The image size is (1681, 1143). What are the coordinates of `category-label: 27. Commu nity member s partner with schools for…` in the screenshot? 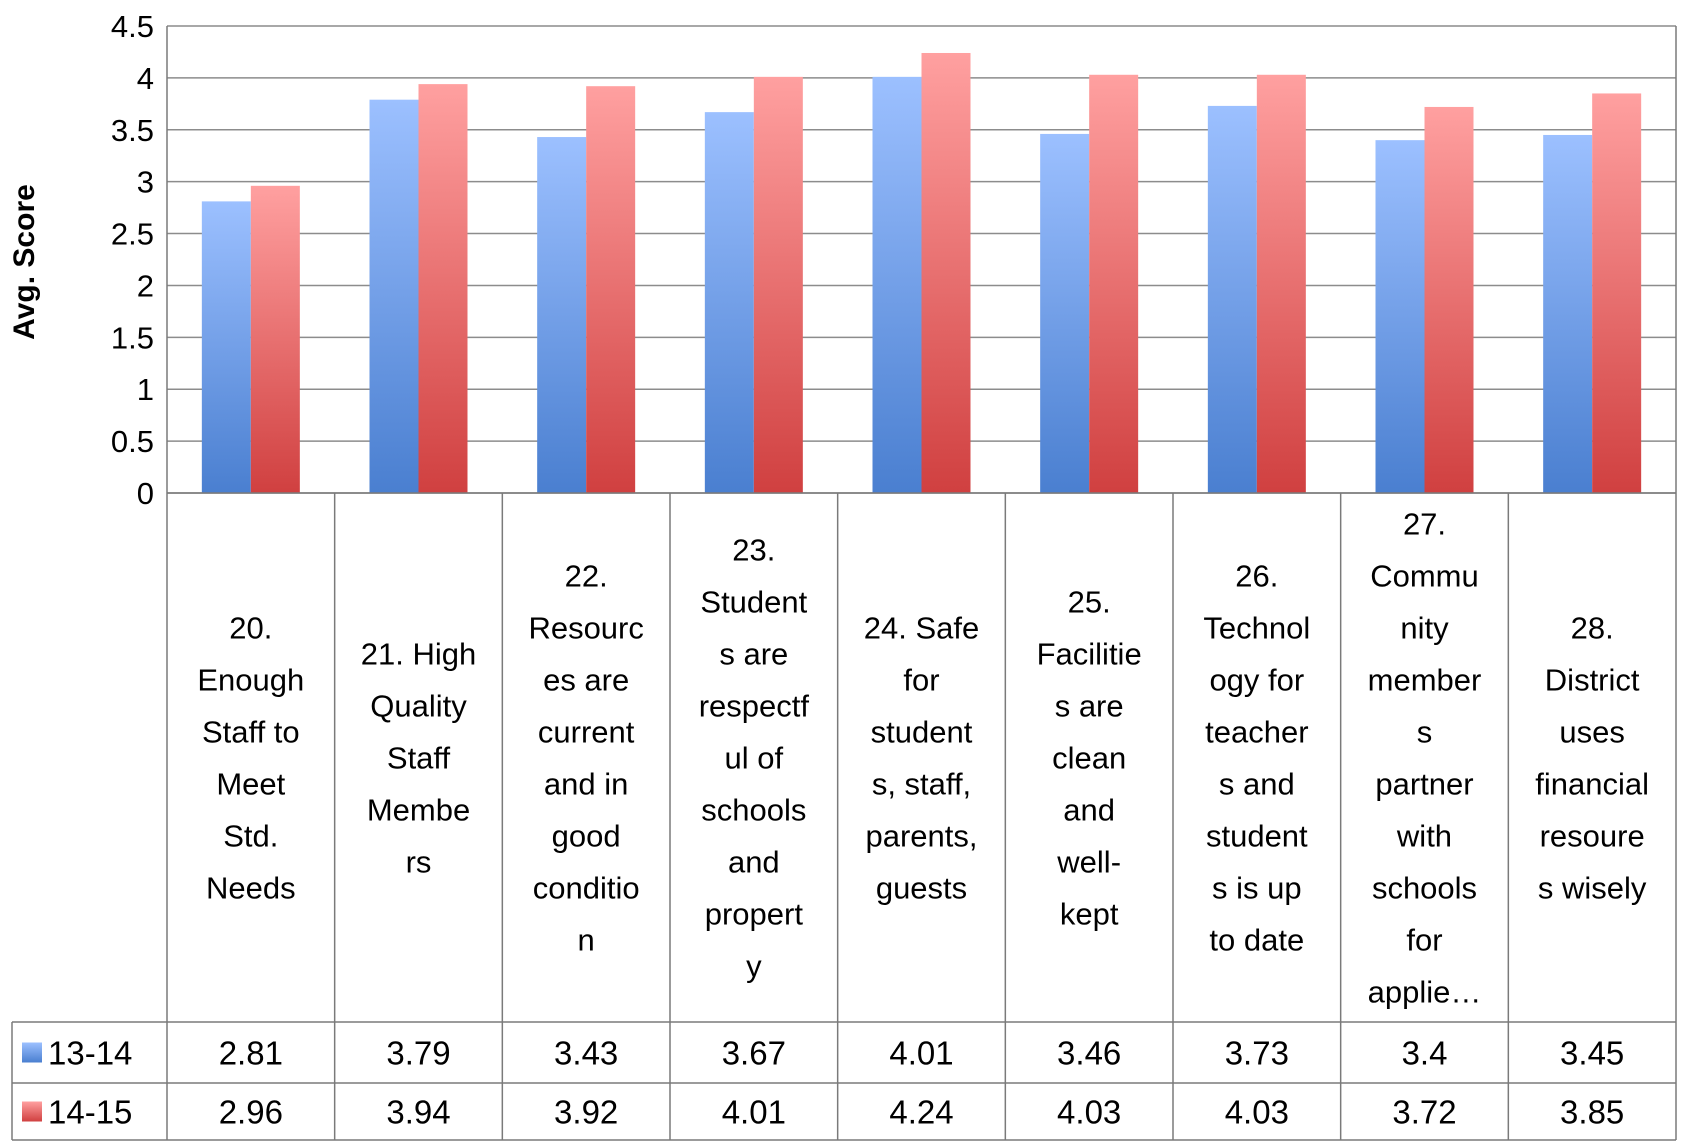 It's located at (1425, 758).